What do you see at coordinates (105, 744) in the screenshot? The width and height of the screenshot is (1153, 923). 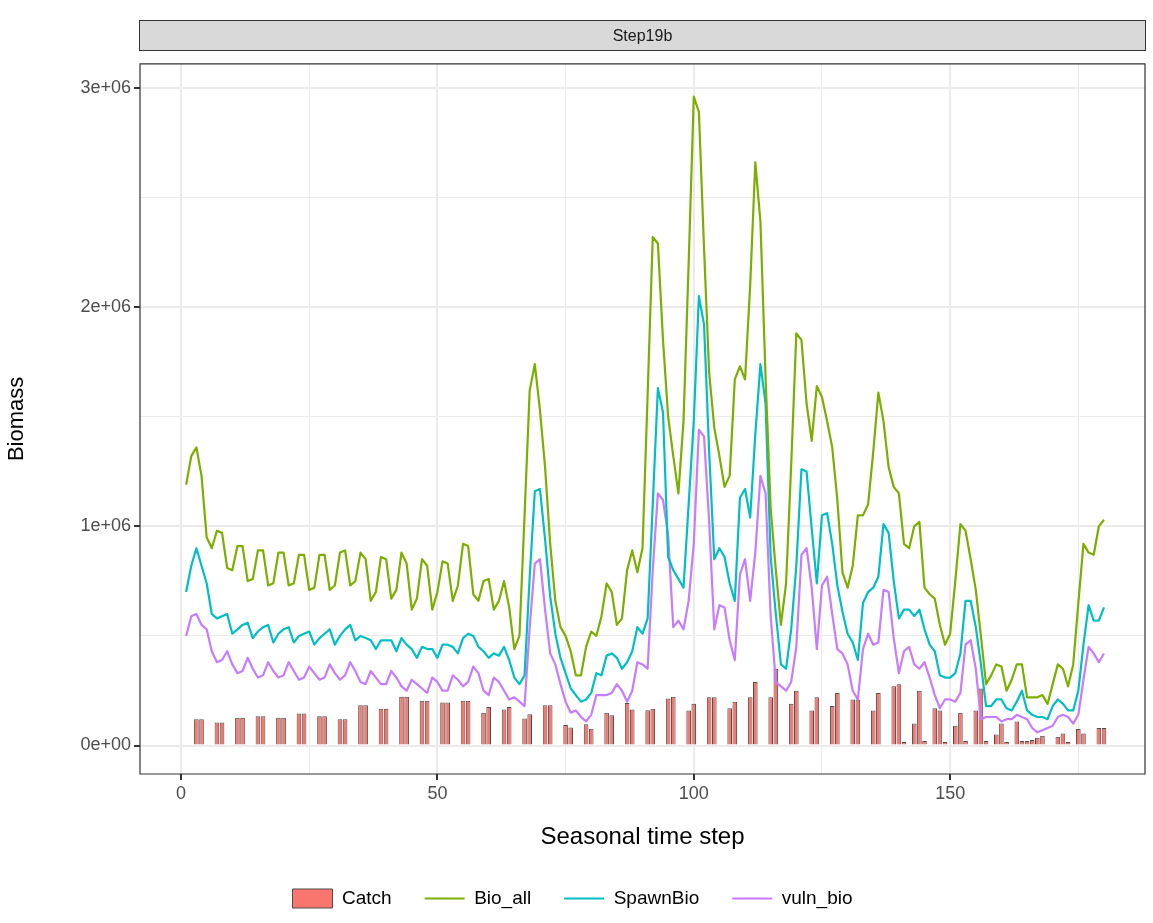 I see `y-tick-label: 0e+00` at bounding box center [105, 744].